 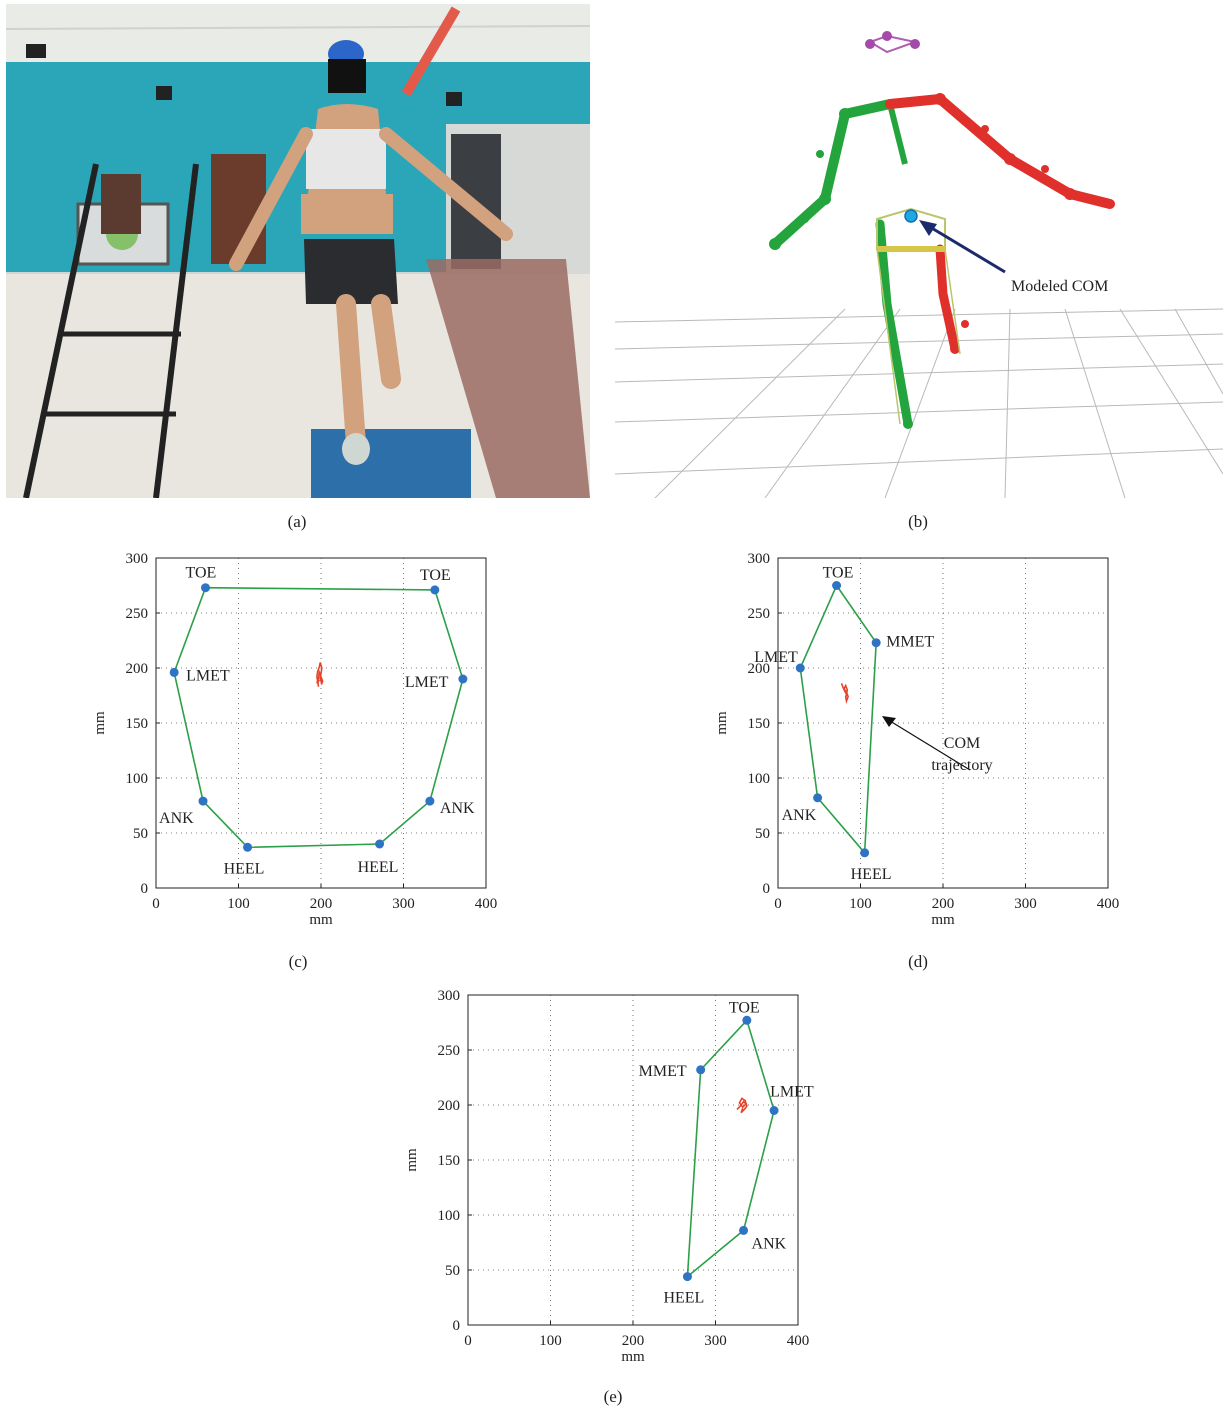 I want to click on modeled-com-label: Modeled COM, so click(x=1059, y=286).